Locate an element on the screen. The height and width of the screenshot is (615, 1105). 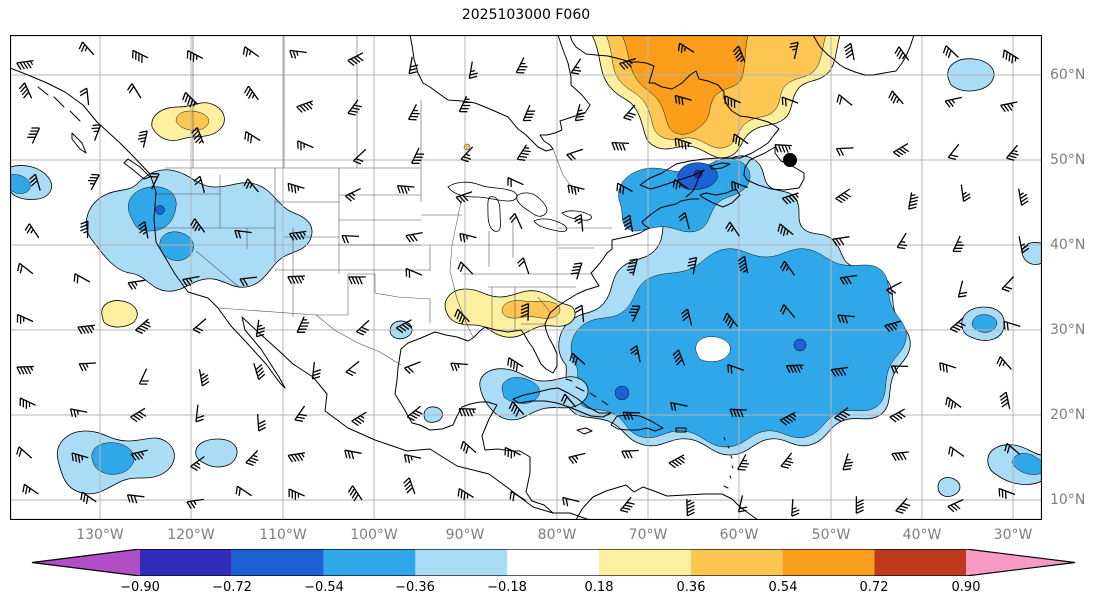
y-tick-label: 30°N is located at coordinates (1068, 330).